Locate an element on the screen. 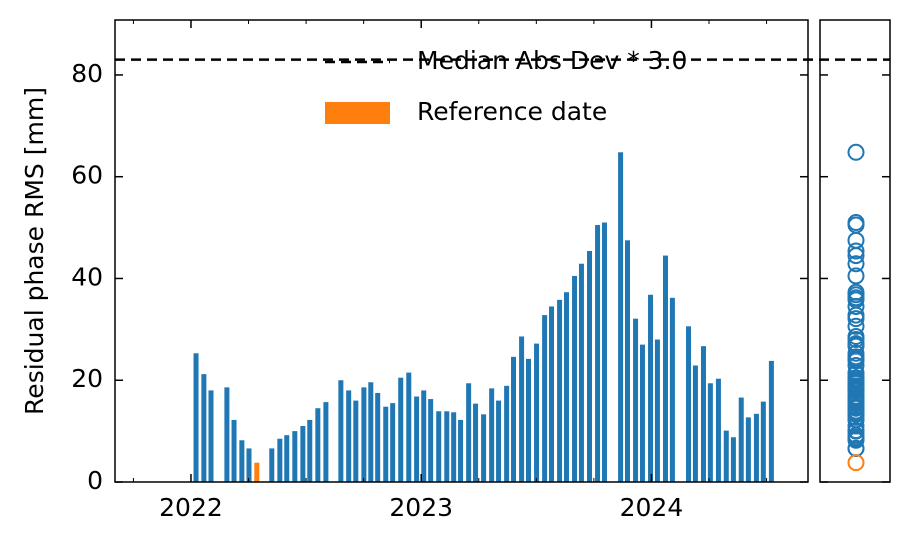 The image size is (911, 549). legend-label: Median Abs Dev * 3.0 is located at coordinates (552, 60).